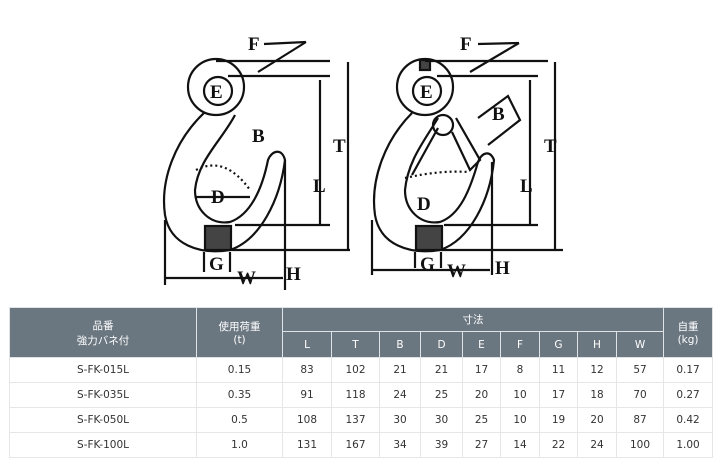 The height and width of the screenshot is (473, 720). Describe the element at coordinates (355, 445) in the screenshot. I see `cell-dim-t: 167` at that location.